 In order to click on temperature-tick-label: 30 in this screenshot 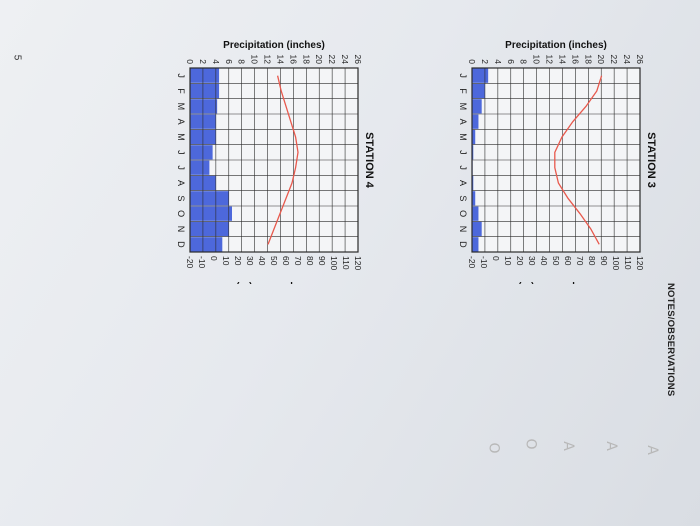, I will do `click(250, 261)`.